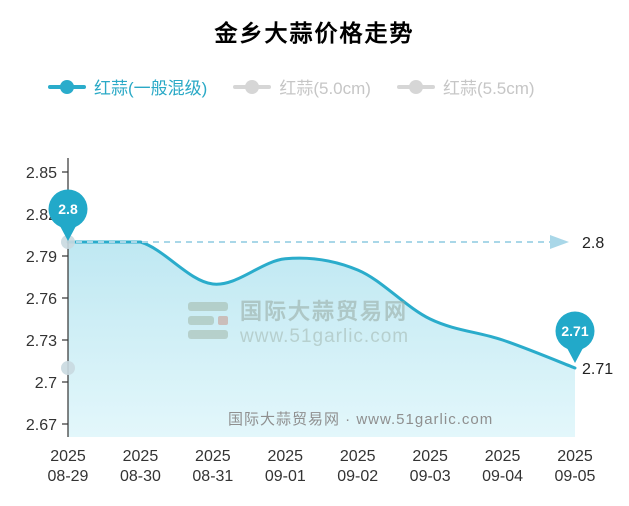 The height and width of the screenshot is (506, 629). Describe the element at coordinates (430, 476) in the screenshot. I see `x-tick-label-date: 09-03` at that location.